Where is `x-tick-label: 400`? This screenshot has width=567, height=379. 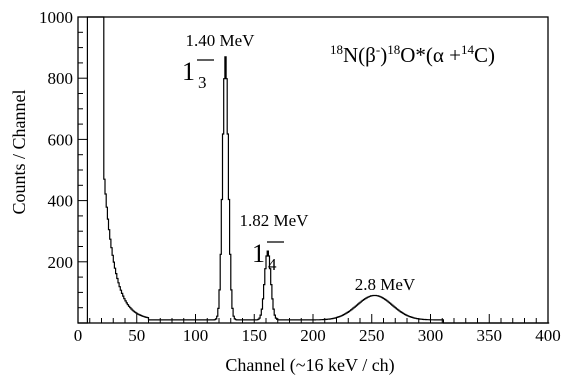
x-tick-label: 400 is located at coordinates (548, 335).